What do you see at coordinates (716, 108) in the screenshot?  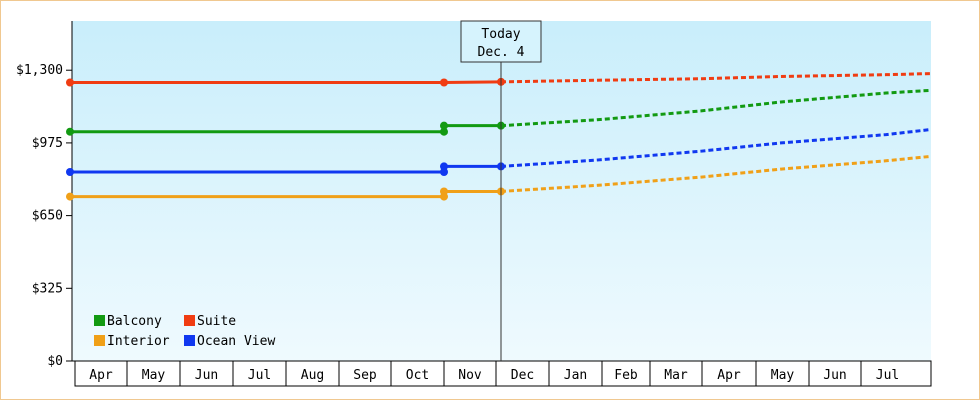 I see `series-forecast-balcony` at bounding box center [716, 108].